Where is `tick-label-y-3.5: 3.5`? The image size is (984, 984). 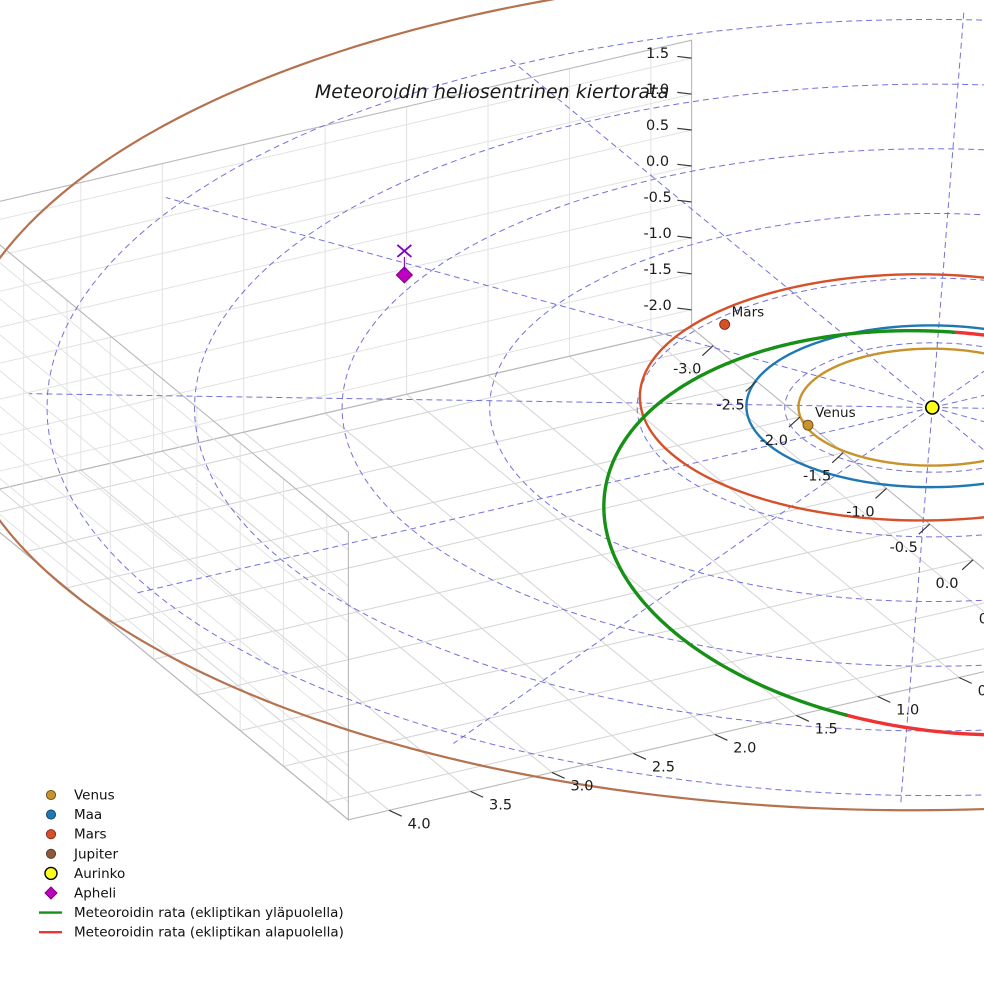 tick-label-y-3.5: 3.5 is located at coordinates (500, 805).